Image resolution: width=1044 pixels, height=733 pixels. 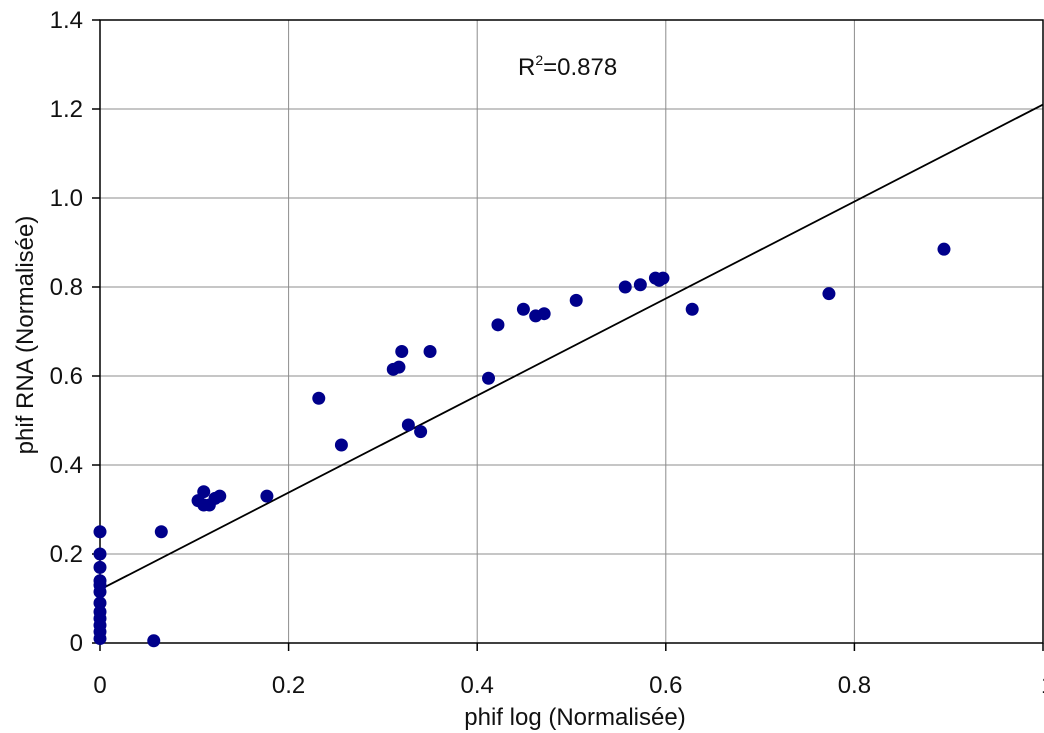 I want to click on r-squared-superscript: 2, so click(x=539, y=60).